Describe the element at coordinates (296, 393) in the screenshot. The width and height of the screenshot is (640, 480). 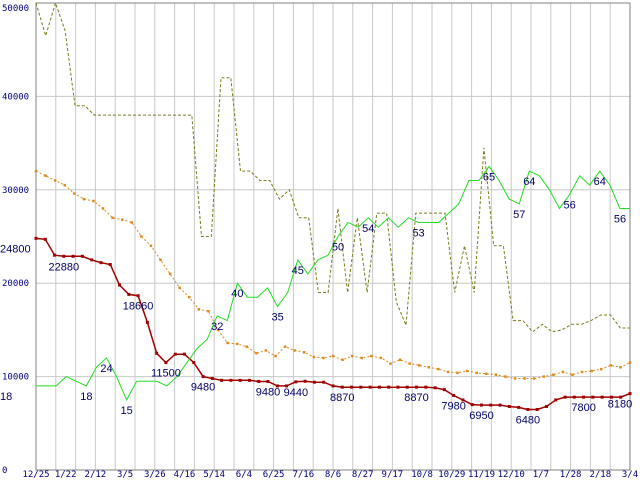
I see `red-data-label: 9440` at that location.